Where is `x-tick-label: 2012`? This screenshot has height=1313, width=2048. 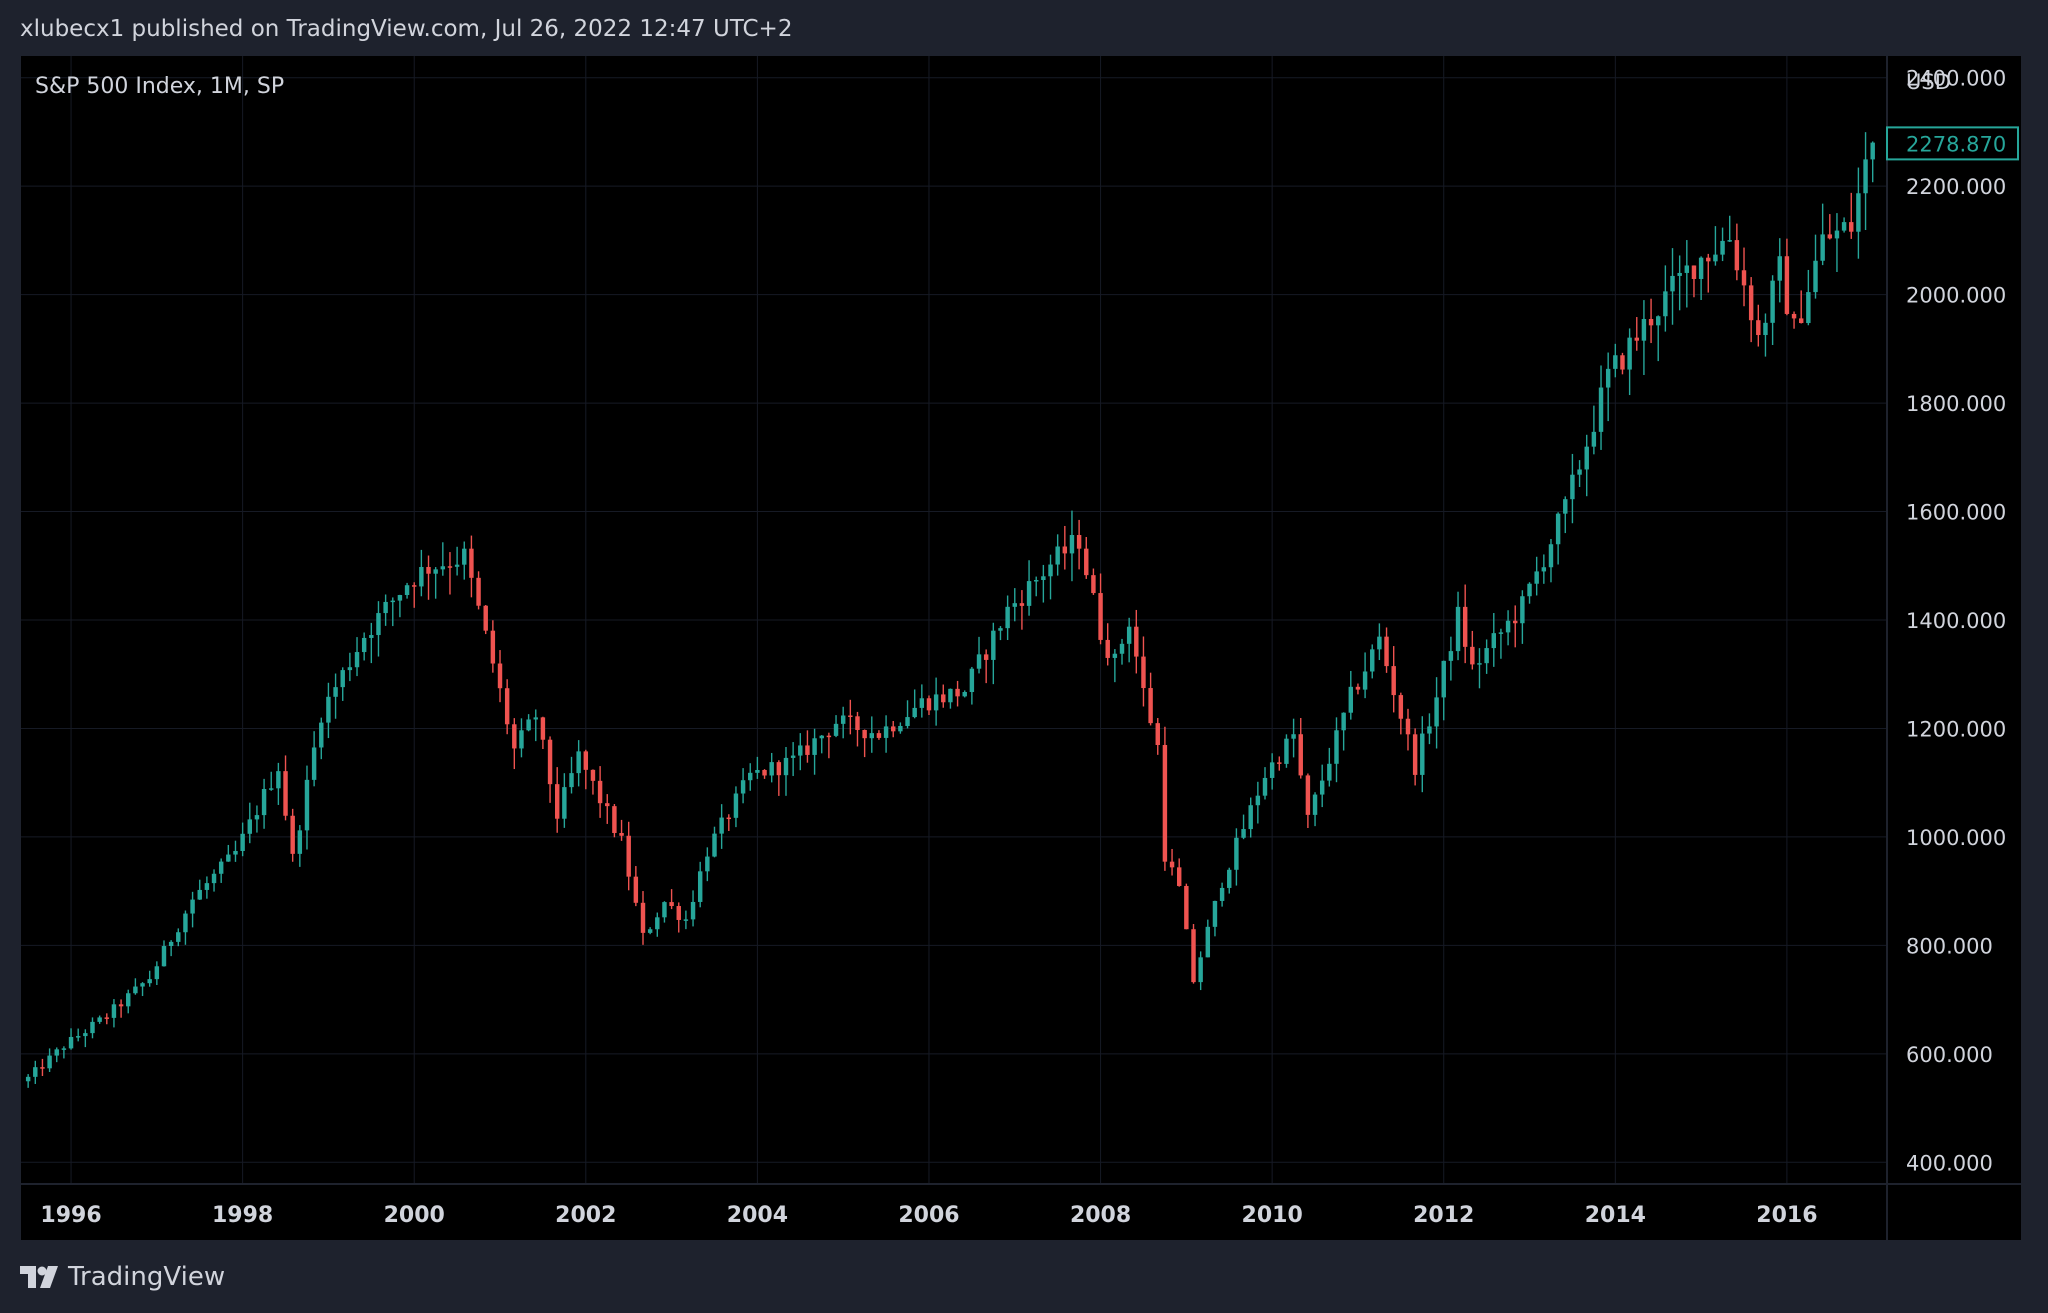
x-tick-label: 2012 is located at coordinates (1443, 1215).